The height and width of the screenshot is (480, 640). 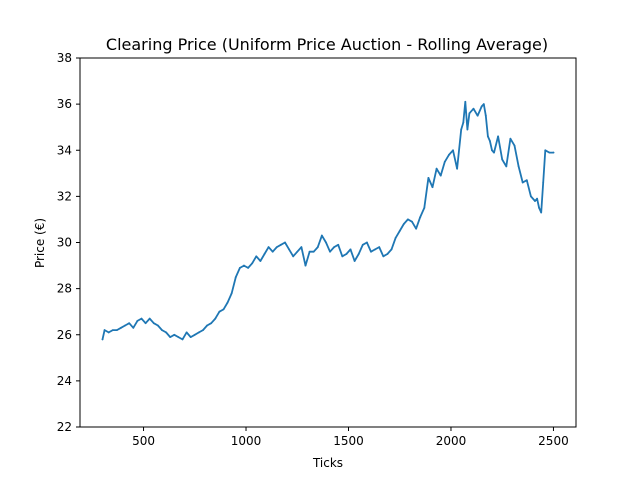 I want to click on x-tick-label: 2000, so click(x=451, y=441).